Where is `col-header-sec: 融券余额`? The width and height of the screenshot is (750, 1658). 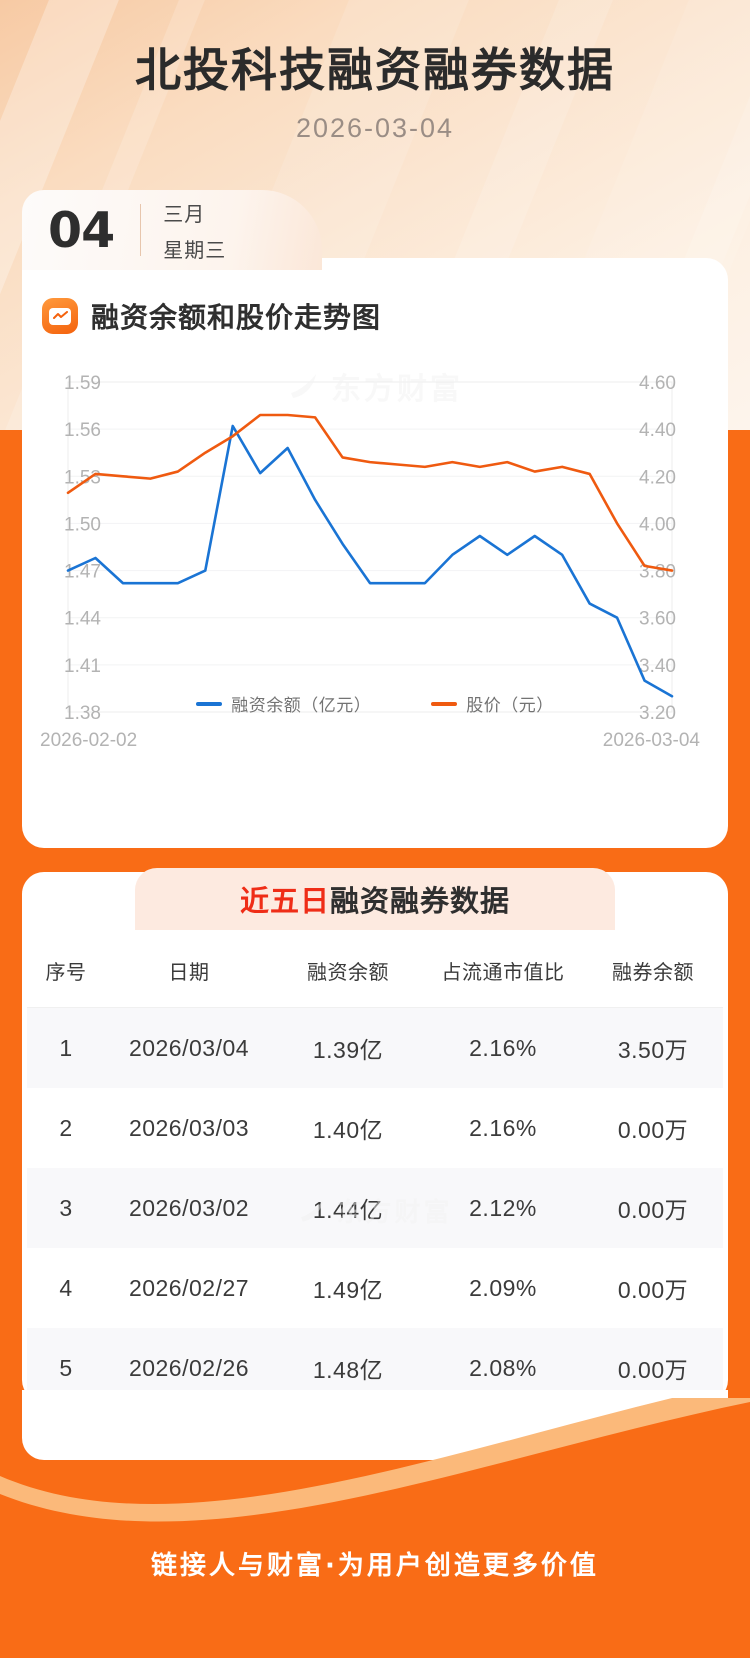
col-header-sec: 融券余额 is located at coordinates (653, 971).